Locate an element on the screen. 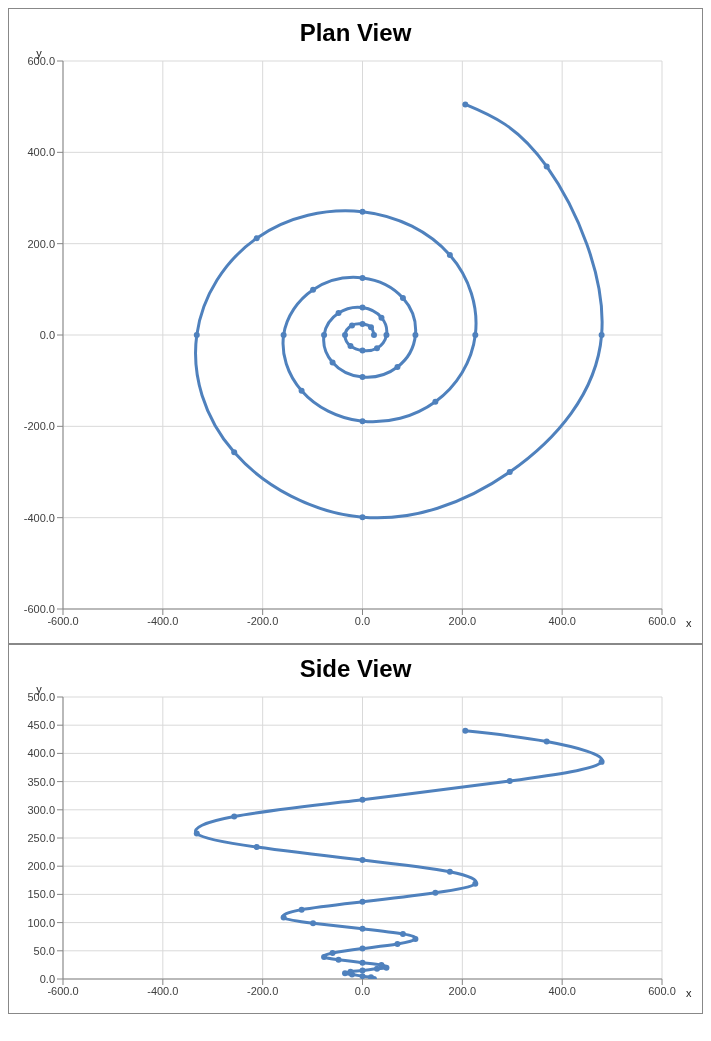  y-tick-label: 300.0 is located at coordinates (41, 809).